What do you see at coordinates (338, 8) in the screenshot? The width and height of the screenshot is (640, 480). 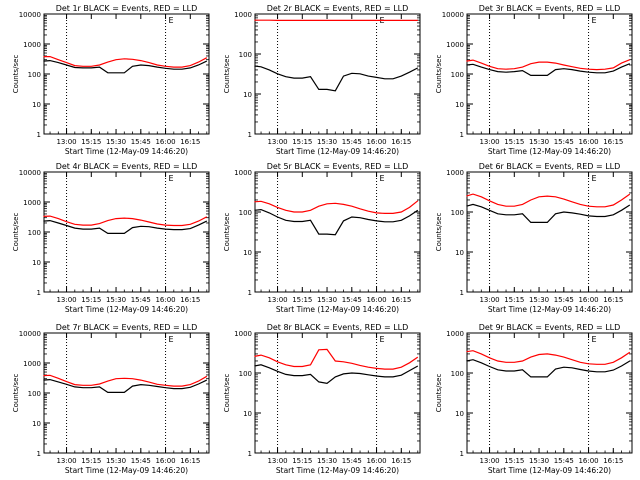 I see `chart-title: Det 2r BLACK = Events, RED = LLD` at bounding box center [338, 8].